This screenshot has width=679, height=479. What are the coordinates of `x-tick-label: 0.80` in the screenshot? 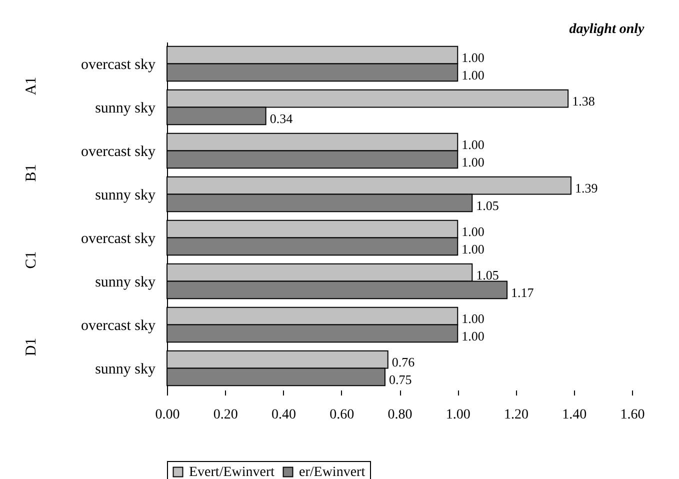 It's located at (400, 415).